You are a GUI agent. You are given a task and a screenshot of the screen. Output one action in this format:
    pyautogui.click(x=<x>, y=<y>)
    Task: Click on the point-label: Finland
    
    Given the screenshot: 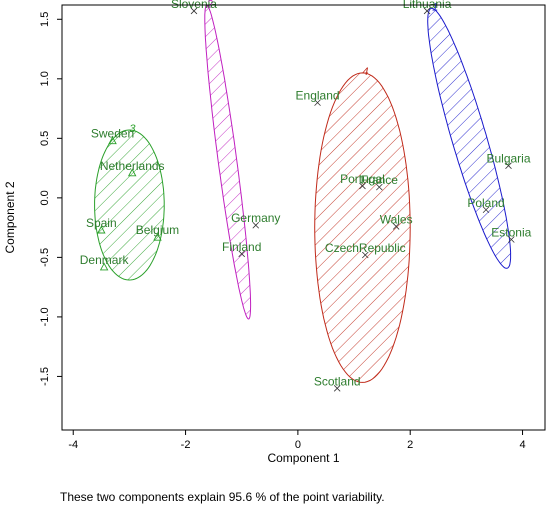 What is the action you would take?
    pyautogui.click(x=241, y=247)
    